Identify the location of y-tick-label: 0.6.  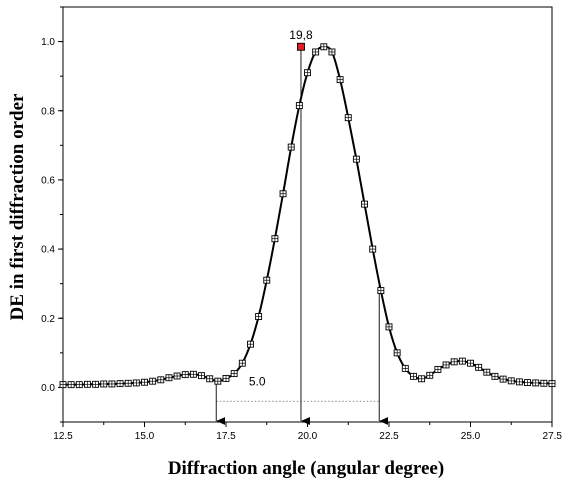
(48, 180).